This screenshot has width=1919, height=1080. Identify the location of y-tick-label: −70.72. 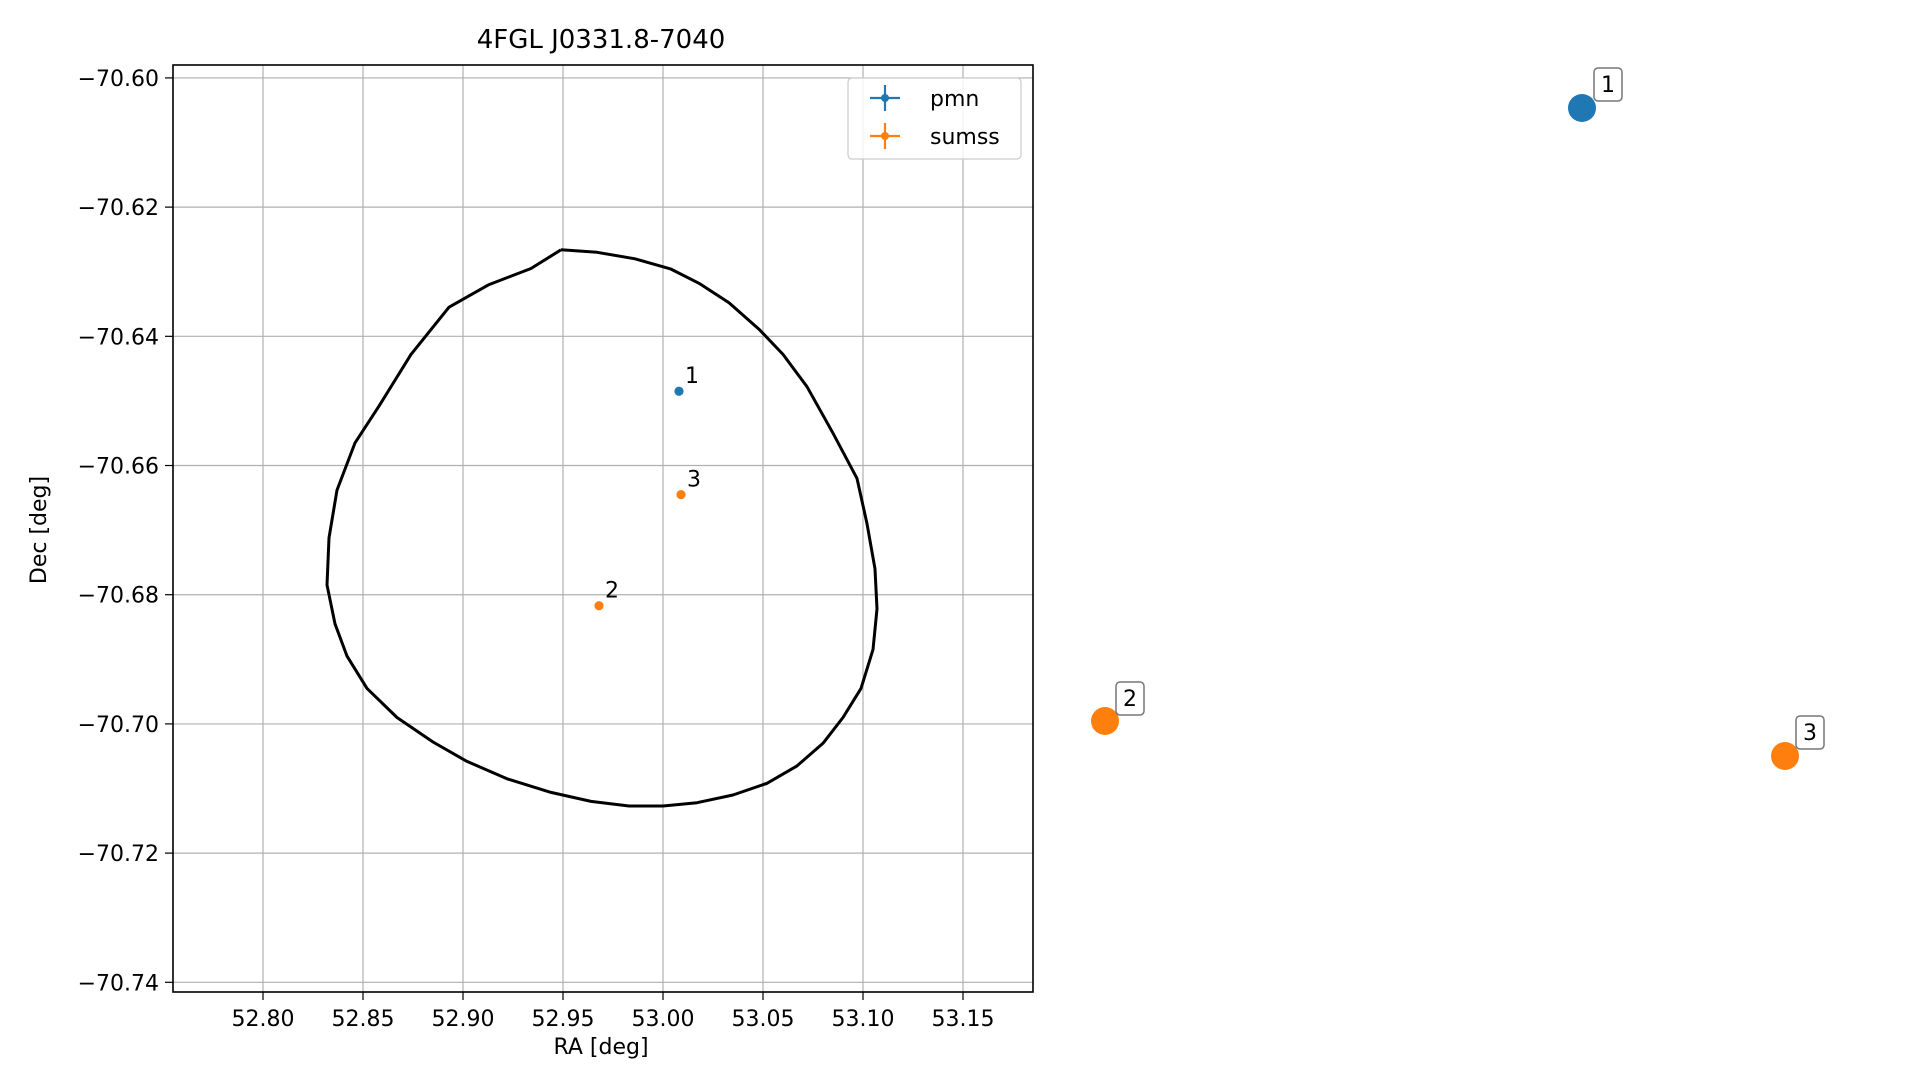
(118, 854).